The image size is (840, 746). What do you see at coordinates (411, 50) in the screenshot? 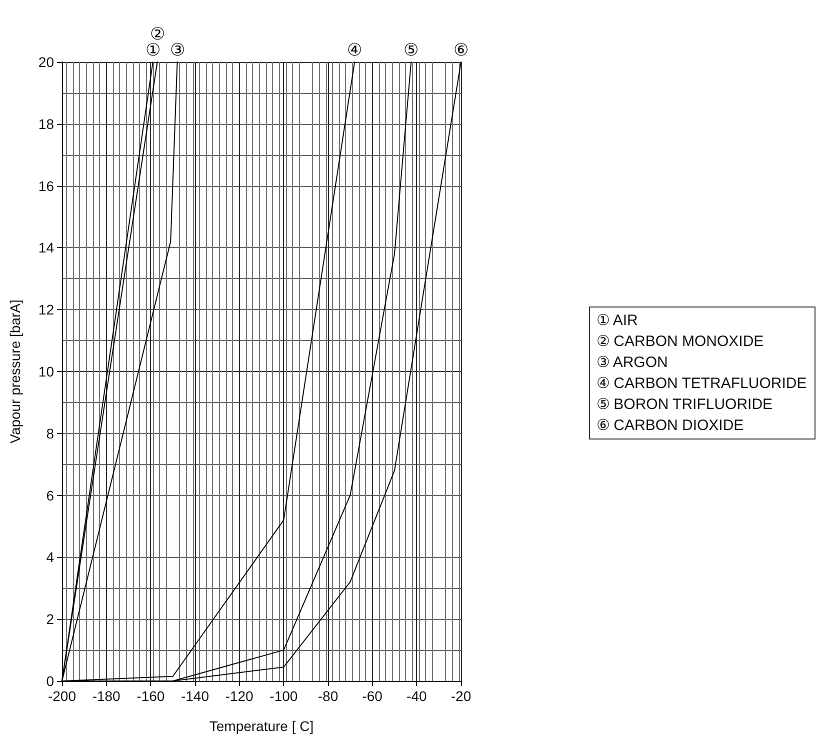
I see `annotation: ⑤` at bounding box center [411, 50].